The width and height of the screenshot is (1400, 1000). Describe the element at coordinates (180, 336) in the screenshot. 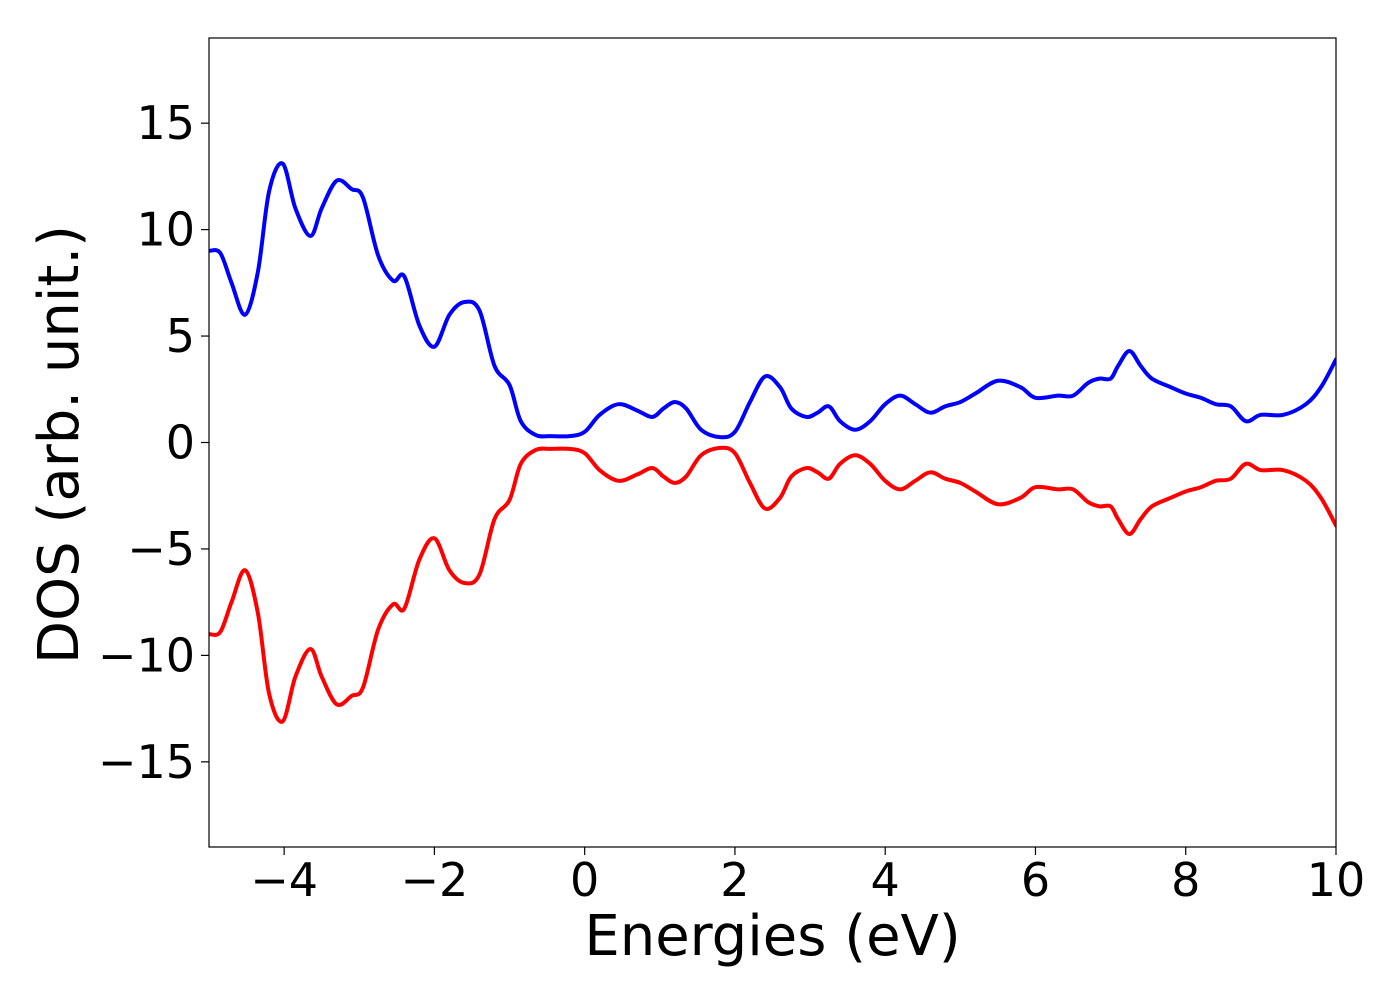

I see `y-tick-label: 5` at that location.